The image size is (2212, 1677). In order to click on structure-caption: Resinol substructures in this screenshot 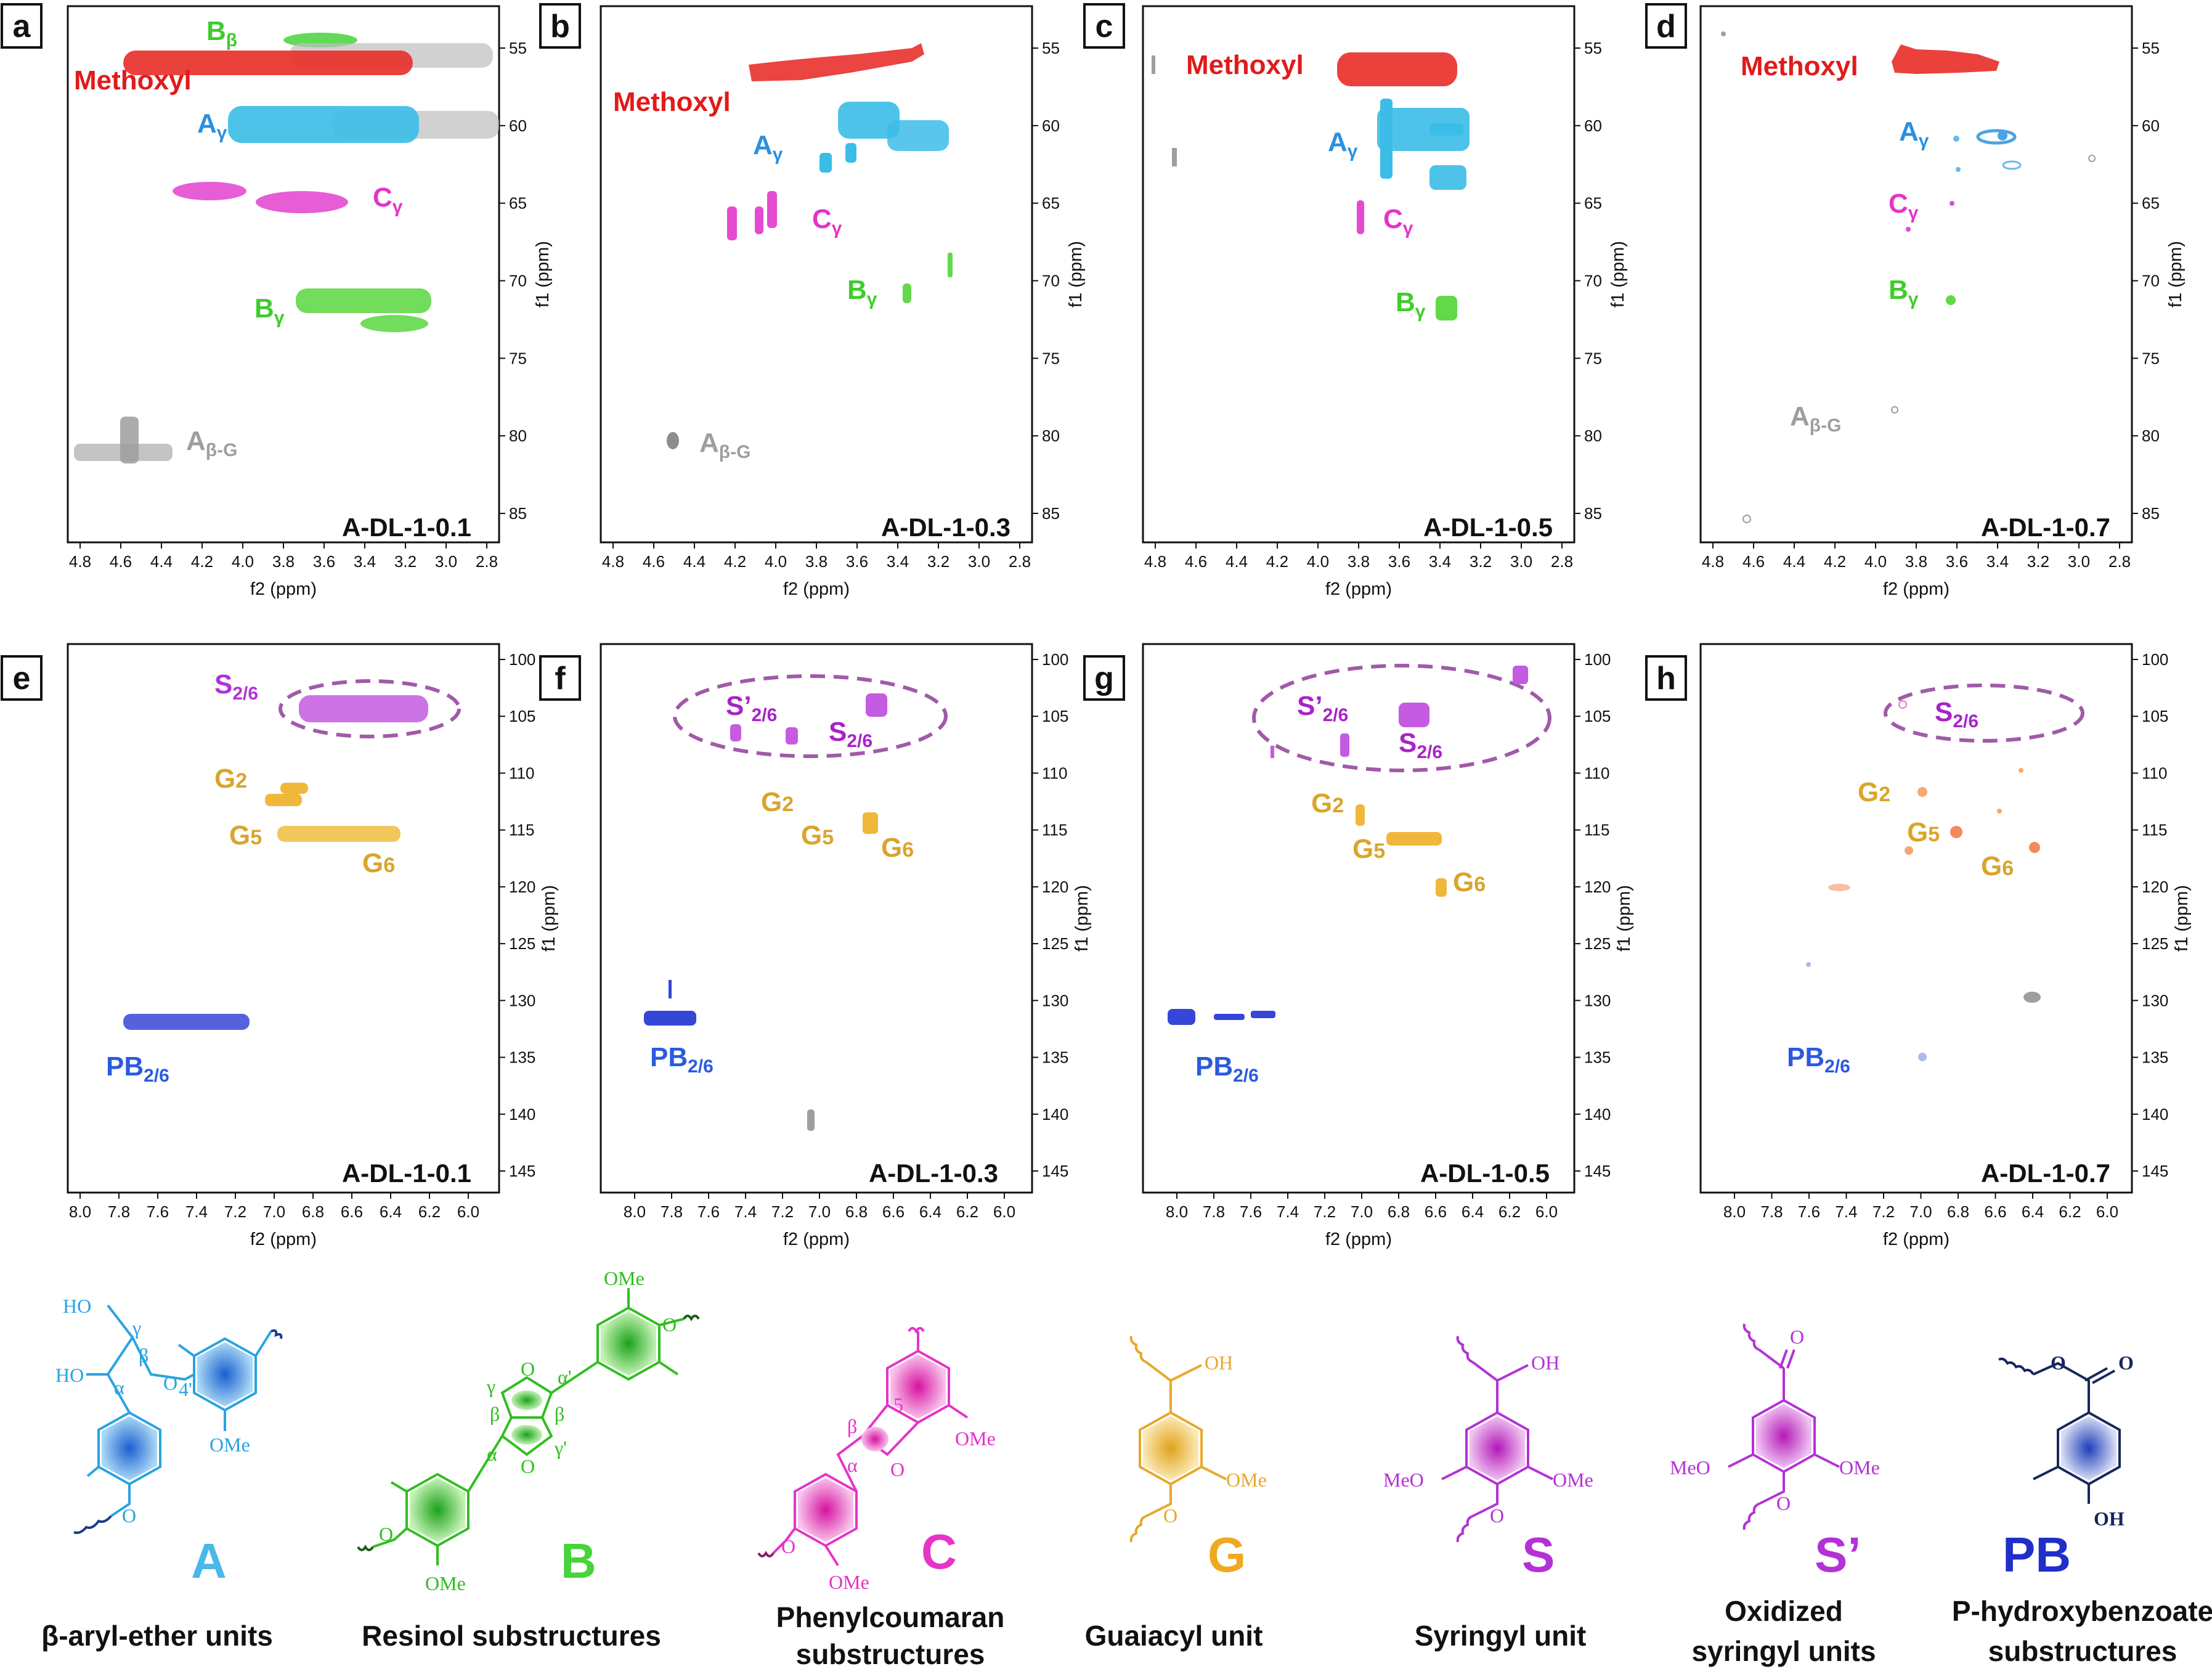, I will do `click(511, 1636)`.